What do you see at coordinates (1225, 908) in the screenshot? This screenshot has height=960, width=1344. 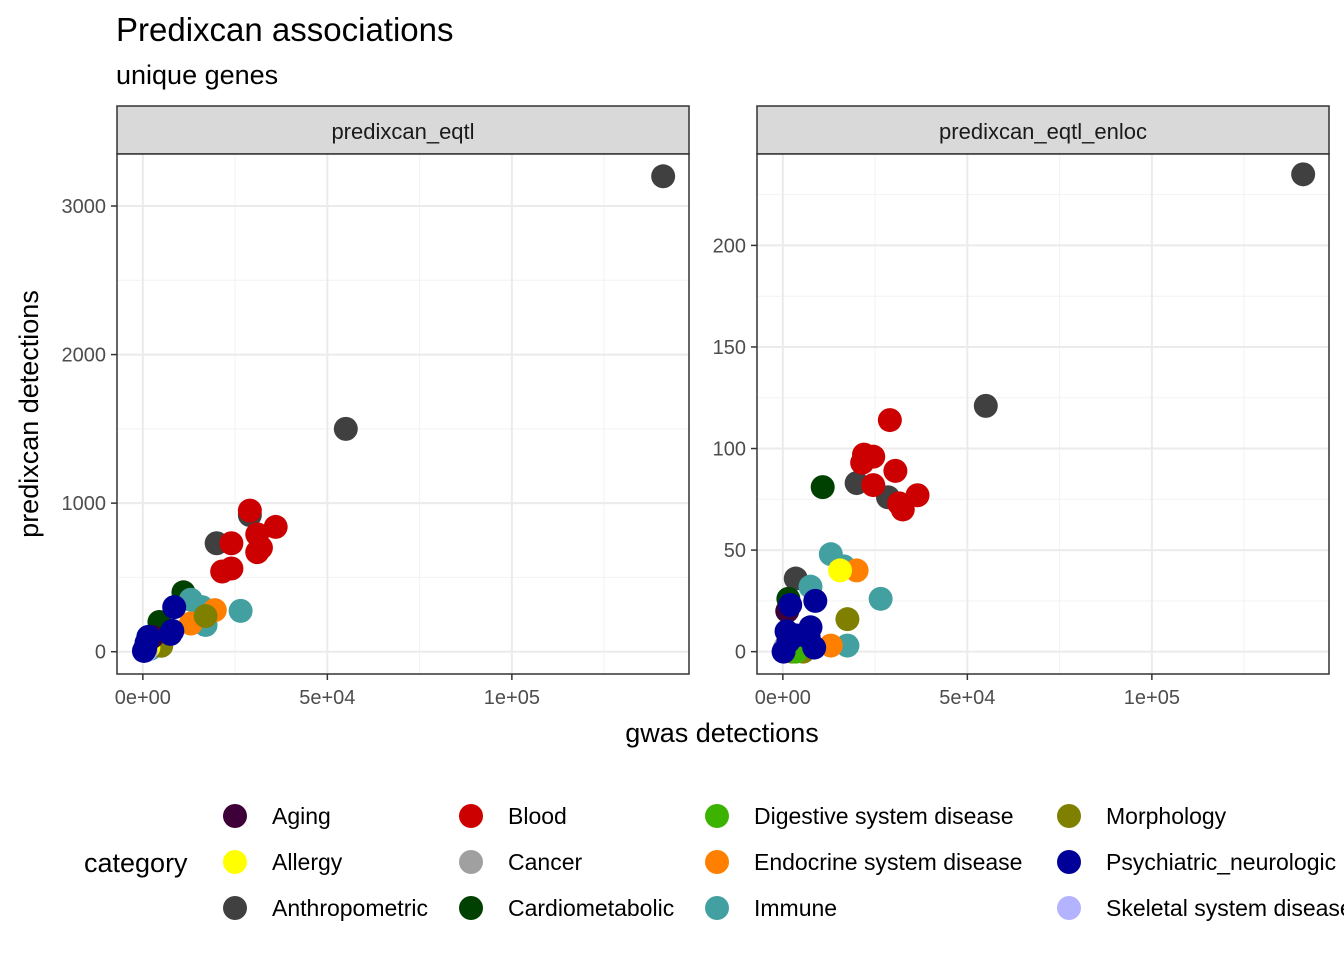 I see `legend-label: Skeletal system disease` at bounding box center [1225, 908].